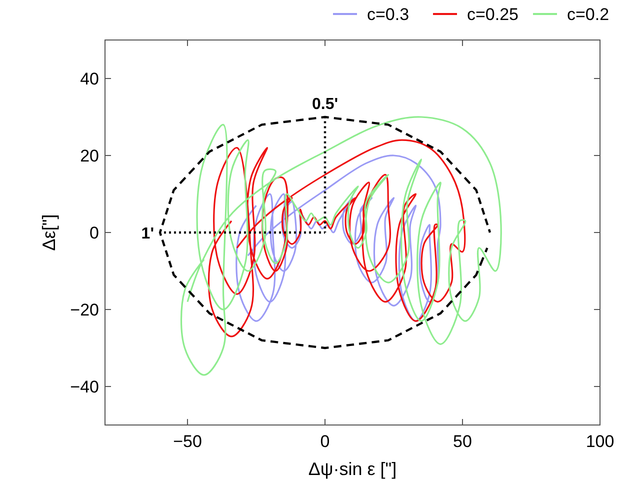 Image resolution: width=637 pixels, height=488 pixels. Describe the element at coordinates (89, 79) in the screenshot. I see `y-tick-label: 40` at that location.